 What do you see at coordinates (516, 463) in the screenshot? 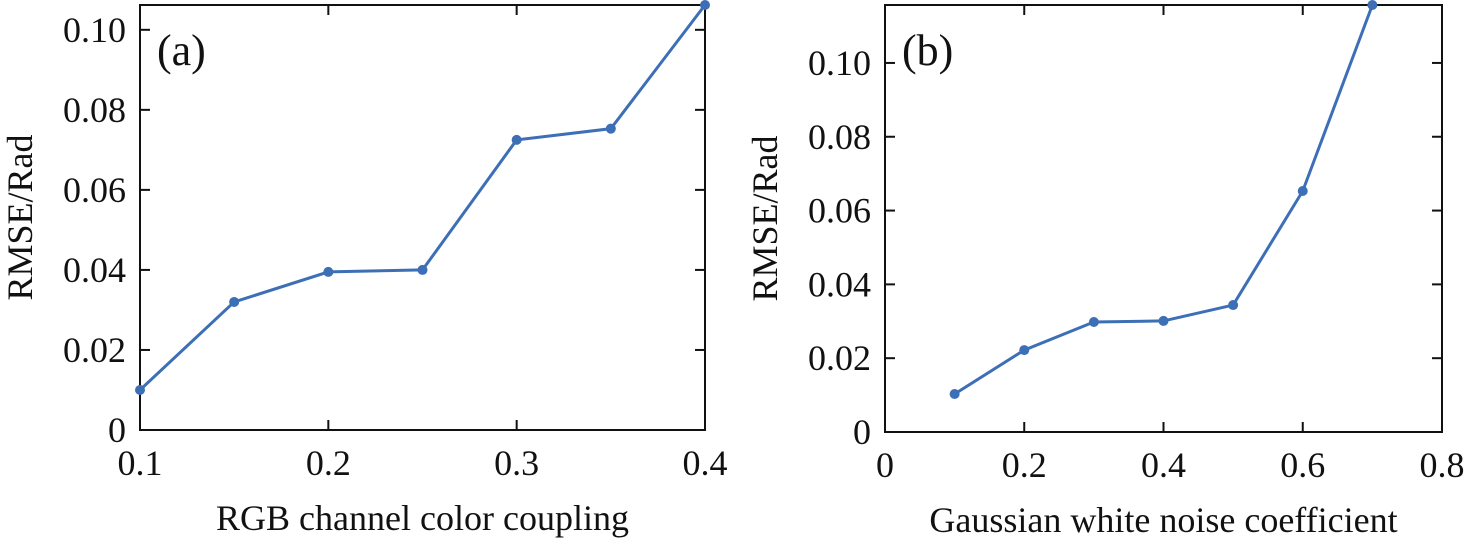
I see `x-tick-label: 0.3` at bounding box center [516, 463].